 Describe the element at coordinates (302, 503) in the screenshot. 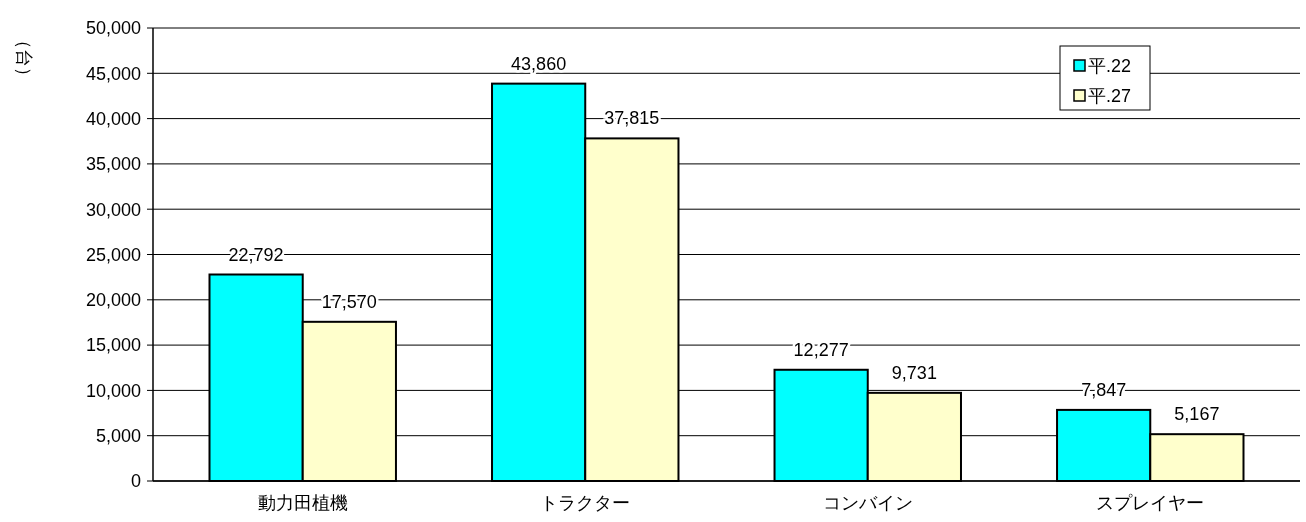

I see `x-tick-label: 動力田植機` at that location.